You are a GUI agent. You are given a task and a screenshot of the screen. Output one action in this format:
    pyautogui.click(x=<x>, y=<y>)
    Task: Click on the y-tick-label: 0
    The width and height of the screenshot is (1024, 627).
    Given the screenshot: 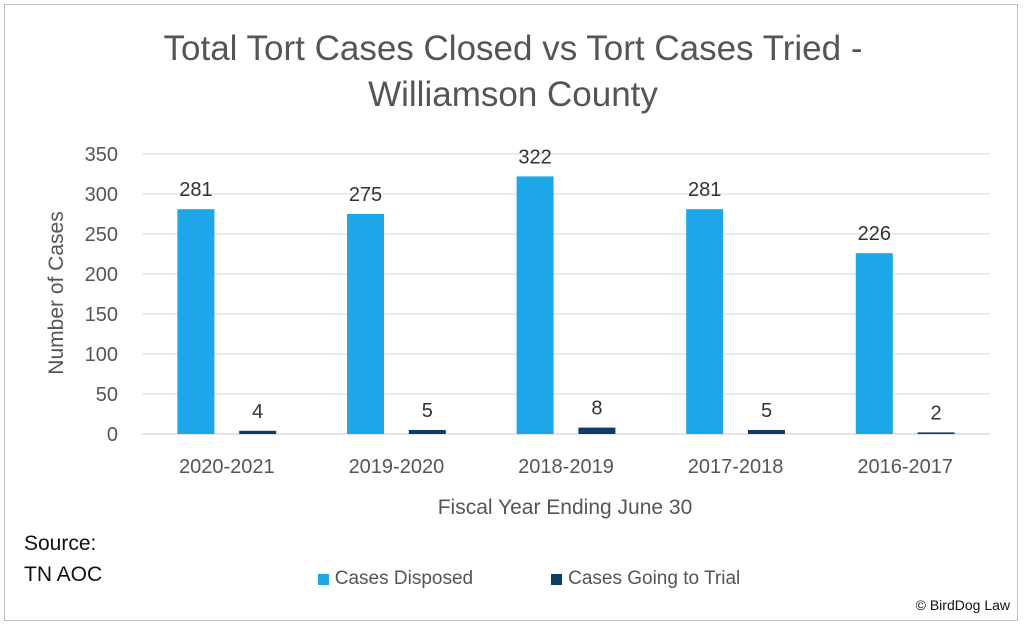 What is the action you would take?
    pyautogui.click(x=112, y=435)
    